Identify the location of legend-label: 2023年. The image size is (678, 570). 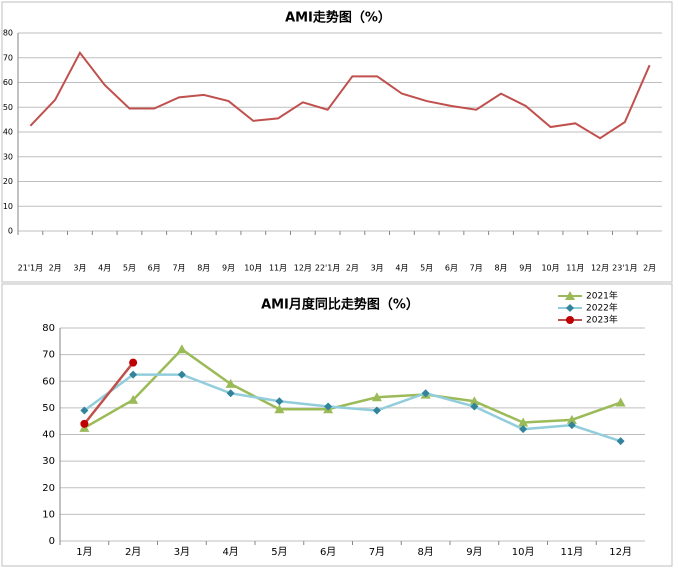
(602, 320).